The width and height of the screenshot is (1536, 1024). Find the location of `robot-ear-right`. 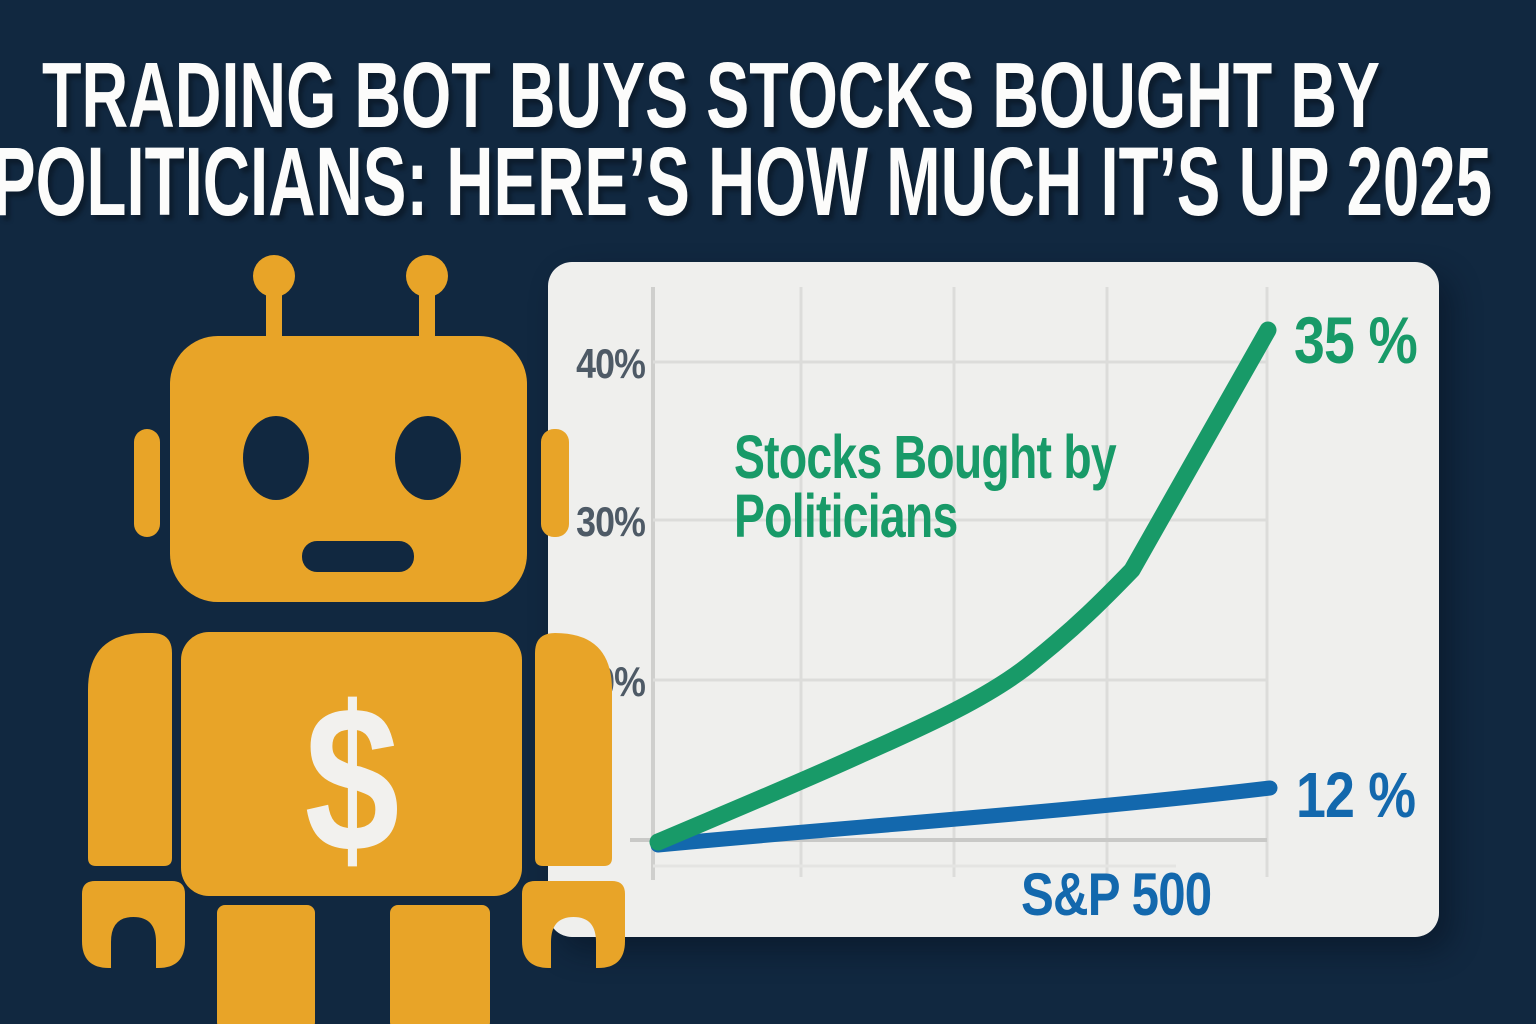

robot-ear-right is located at coordinates (555, 483).